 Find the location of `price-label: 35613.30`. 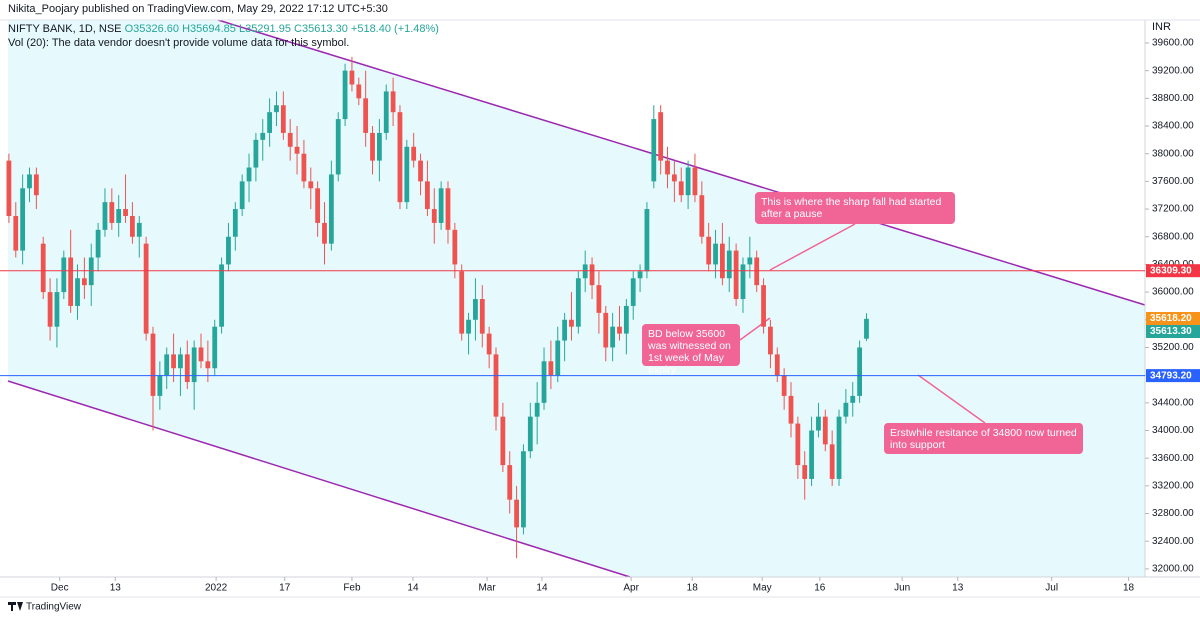

price-label: 35613.30 is located at coordinates (1171, 331).